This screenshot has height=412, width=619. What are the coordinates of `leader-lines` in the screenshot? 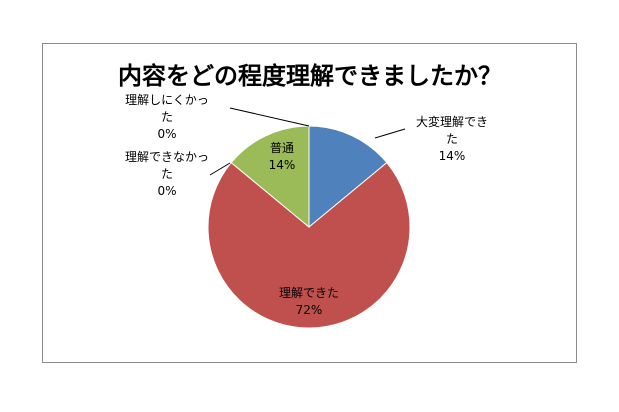 It's located at (307, 141).